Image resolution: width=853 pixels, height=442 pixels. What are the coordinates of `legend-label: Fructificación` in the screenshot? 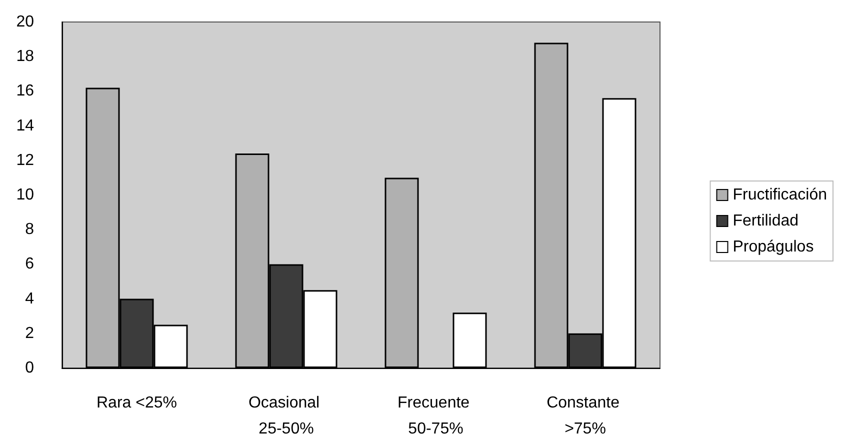 It's located at (779, 195).